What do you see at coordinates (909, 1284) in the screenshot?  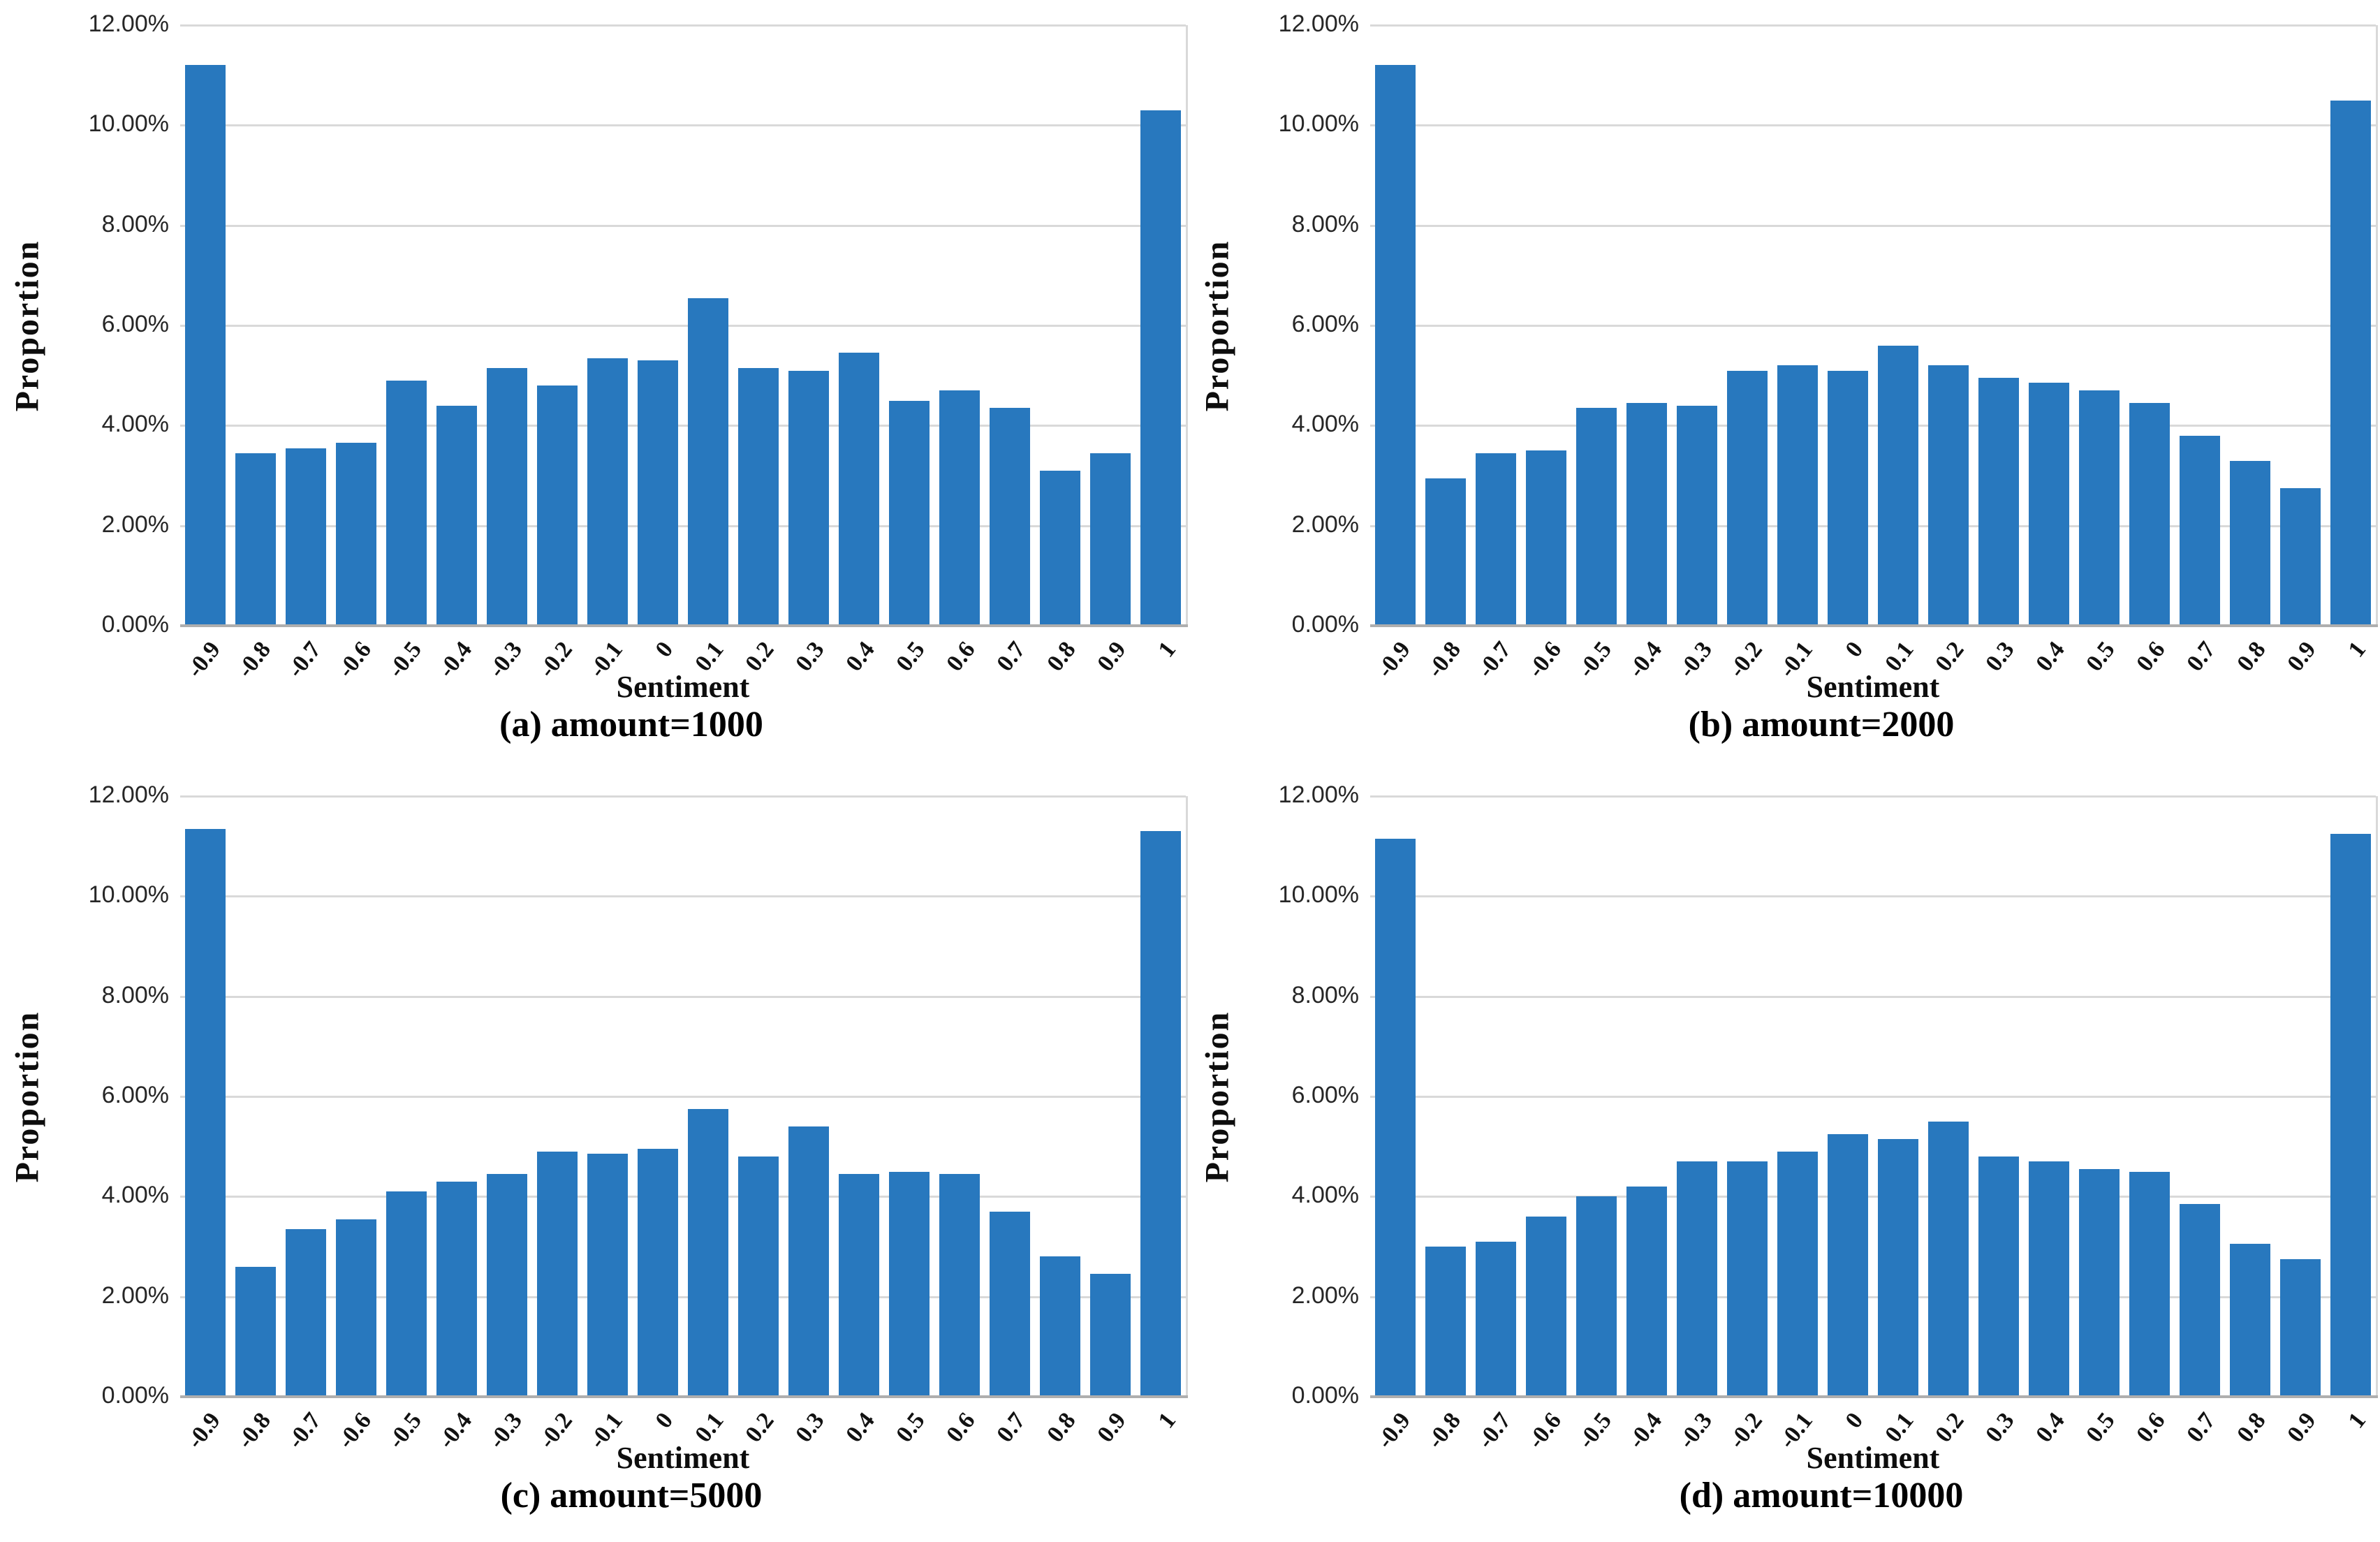 I see `bar-0.5` at bounding box center [909, 1284].